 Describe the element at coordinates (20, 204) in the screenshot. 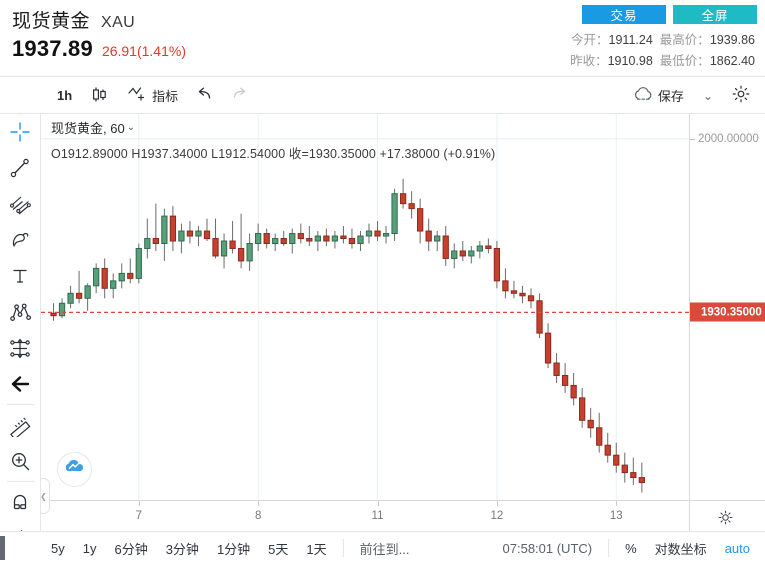

I see `fib-retracement-tool` at that location.